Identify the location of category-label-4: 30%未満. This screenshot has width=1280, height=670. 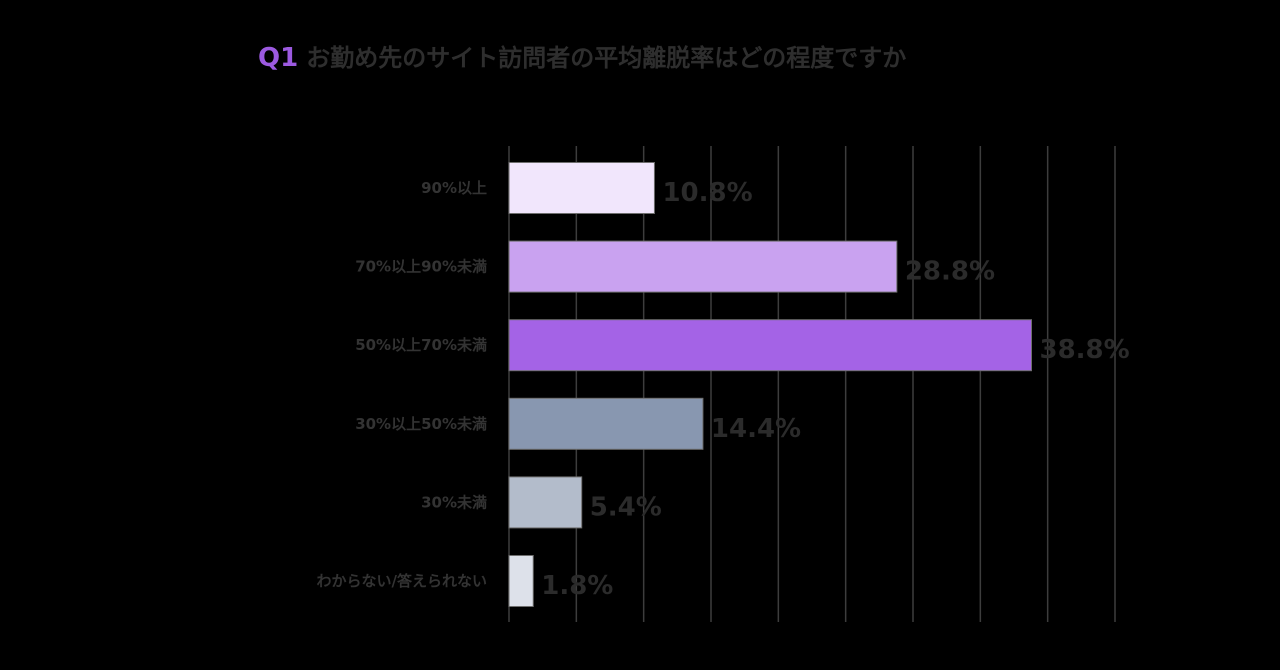
(454, 502).